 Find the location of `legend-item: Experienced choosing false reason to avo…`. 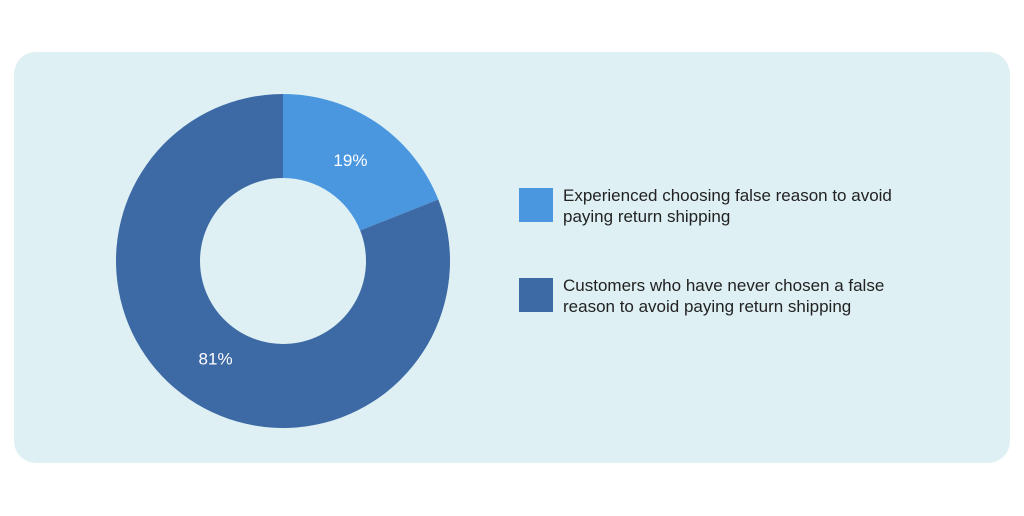

legend-item: Experienced choosing false reason to avo… is located at coordinates (719, 206).